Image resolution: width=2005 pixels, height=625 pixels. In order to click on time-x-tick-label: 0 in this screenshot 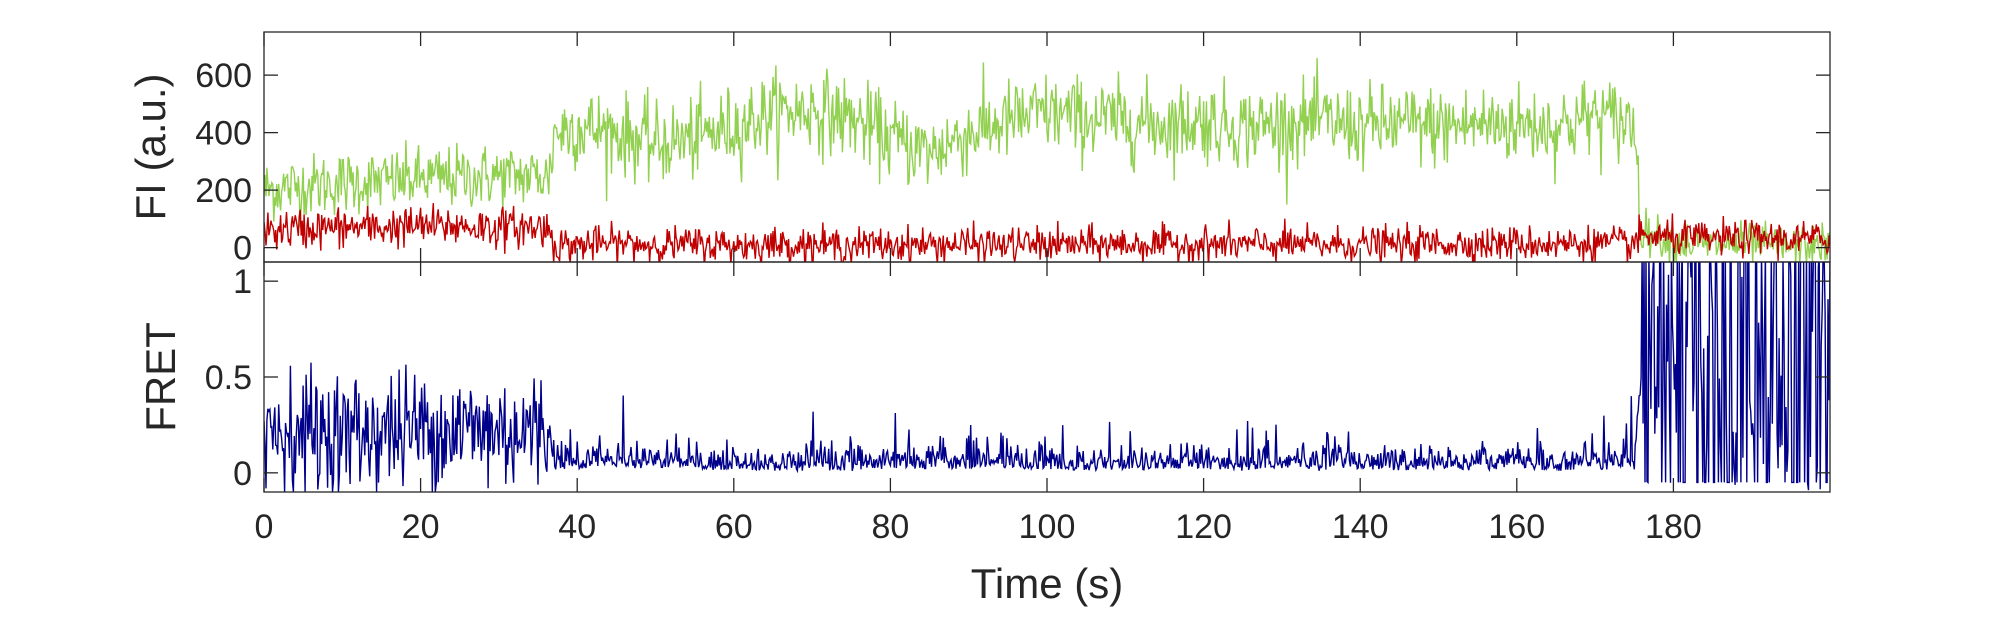, I will do `click(264, 527)`.